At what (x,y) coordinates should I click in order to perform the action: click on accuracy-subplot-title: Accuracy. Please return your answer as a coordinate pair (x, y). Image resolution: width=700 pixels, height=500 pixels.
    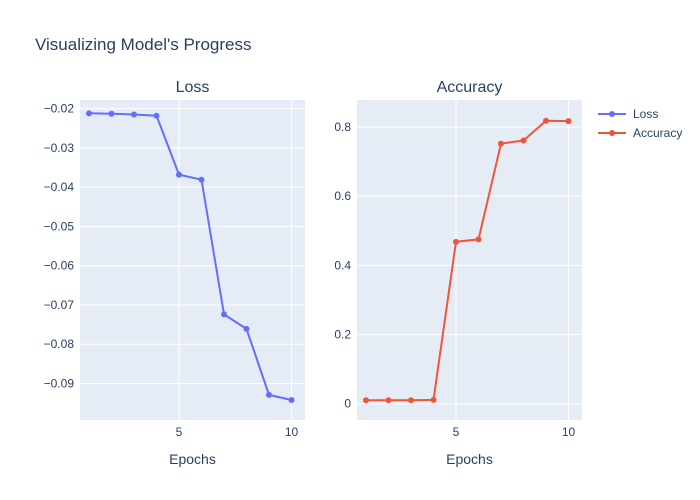
    Looking at the image, I should click on (470, 87).